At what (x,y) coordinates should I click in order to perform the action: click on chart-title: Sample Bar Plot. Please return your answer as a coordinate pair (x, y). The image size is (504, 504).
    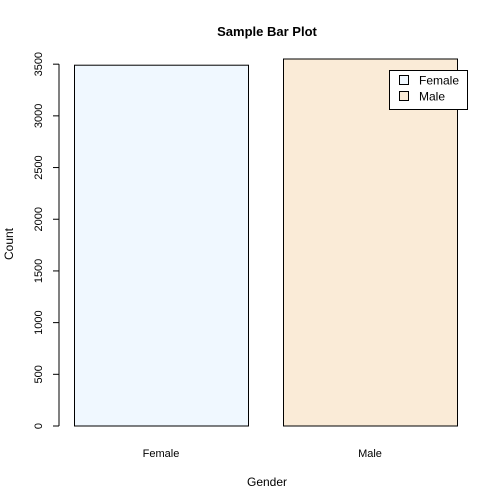
    Looking at the image, I should click on (267, 31).